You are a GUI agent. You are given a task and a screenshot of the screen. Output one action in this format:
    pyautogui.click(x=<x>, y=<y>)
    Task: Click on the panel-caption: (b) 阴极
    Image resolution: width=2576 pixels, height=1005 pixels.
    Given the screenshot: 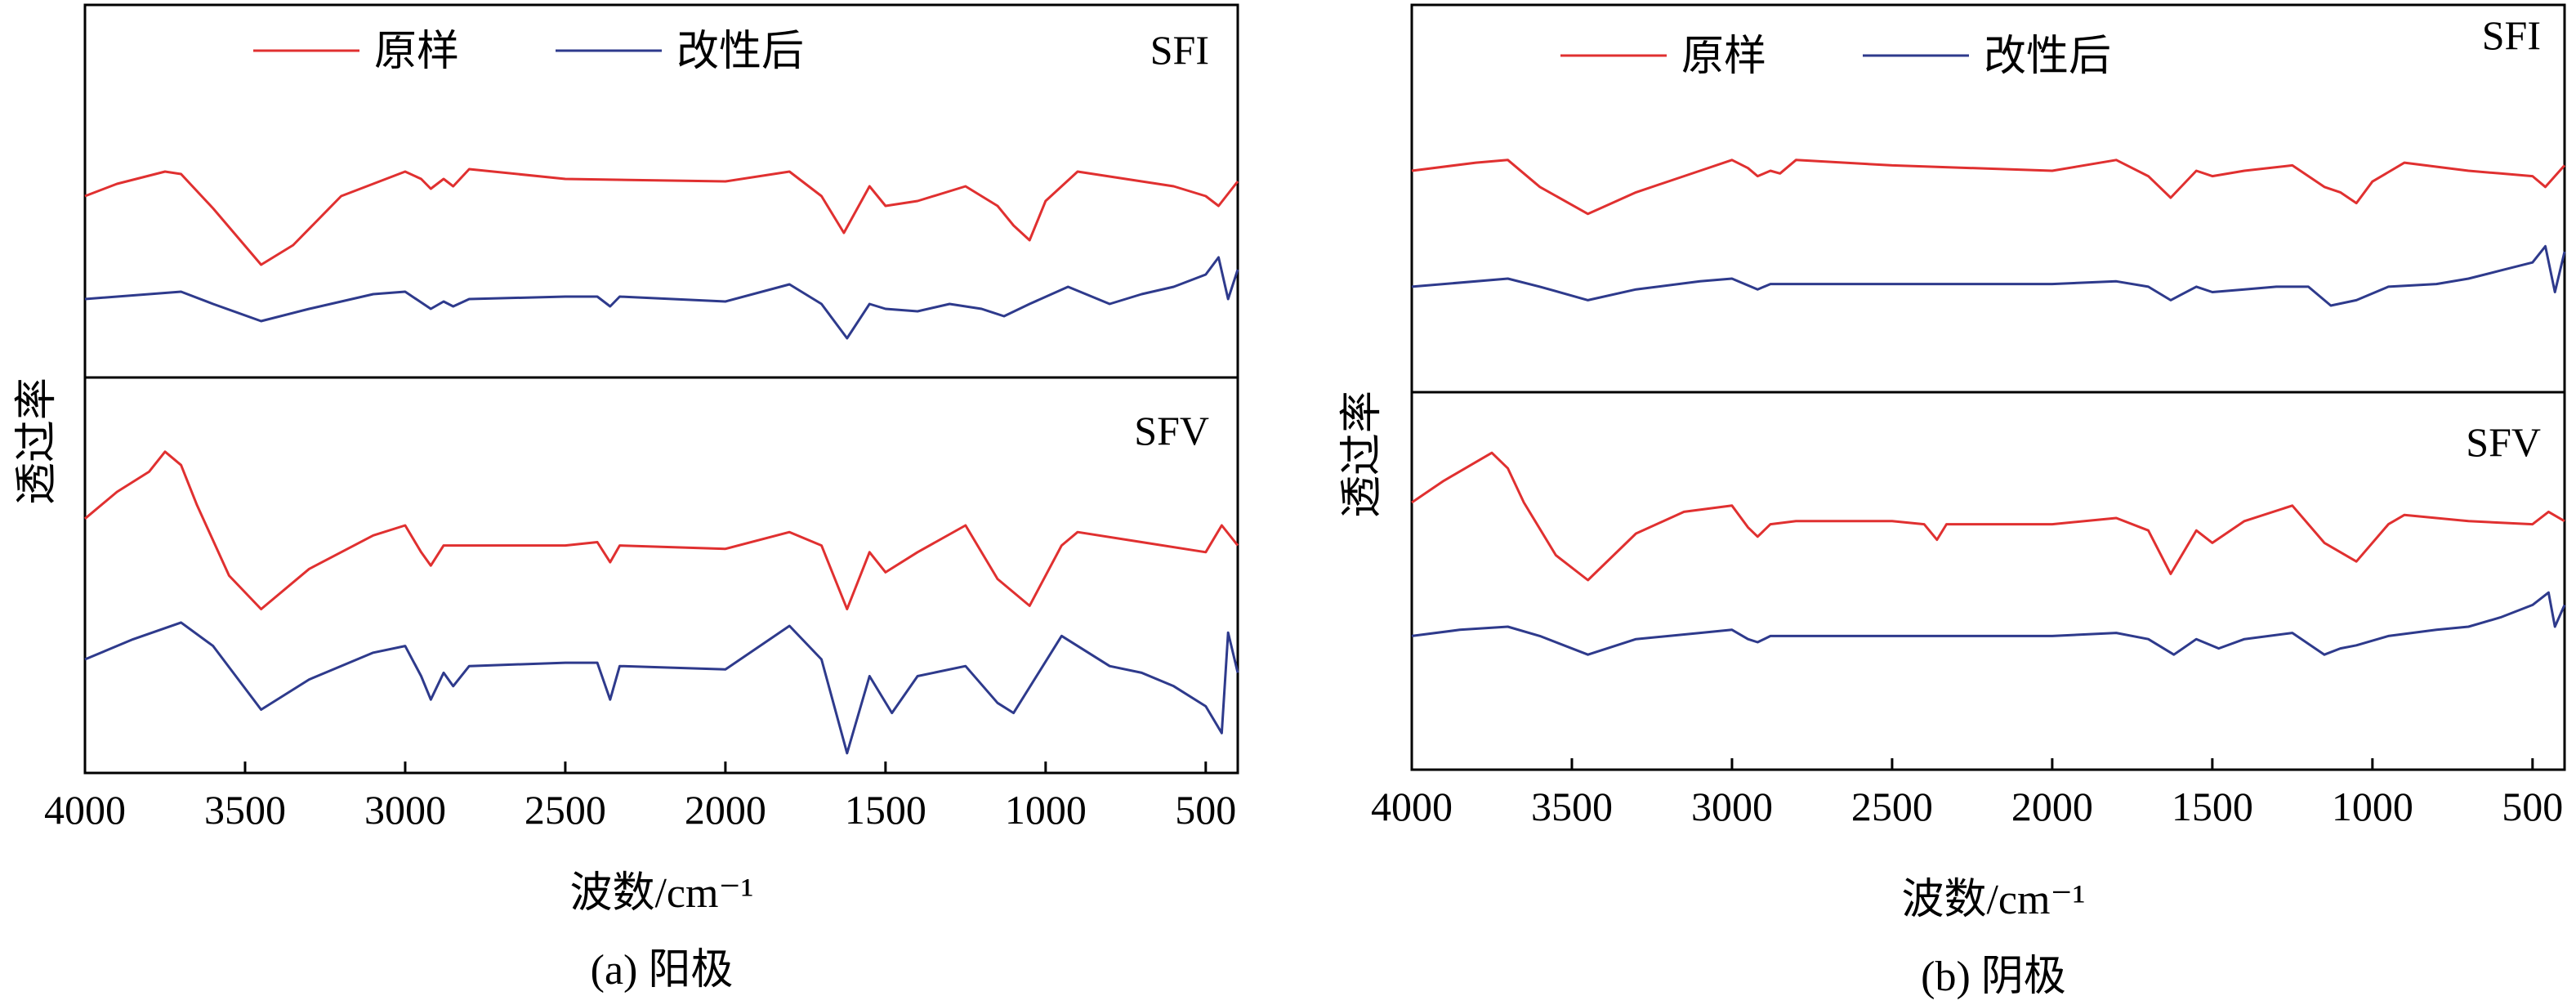 What is the action you would take?
    pyautogui.click(x=1994, y=977)
    